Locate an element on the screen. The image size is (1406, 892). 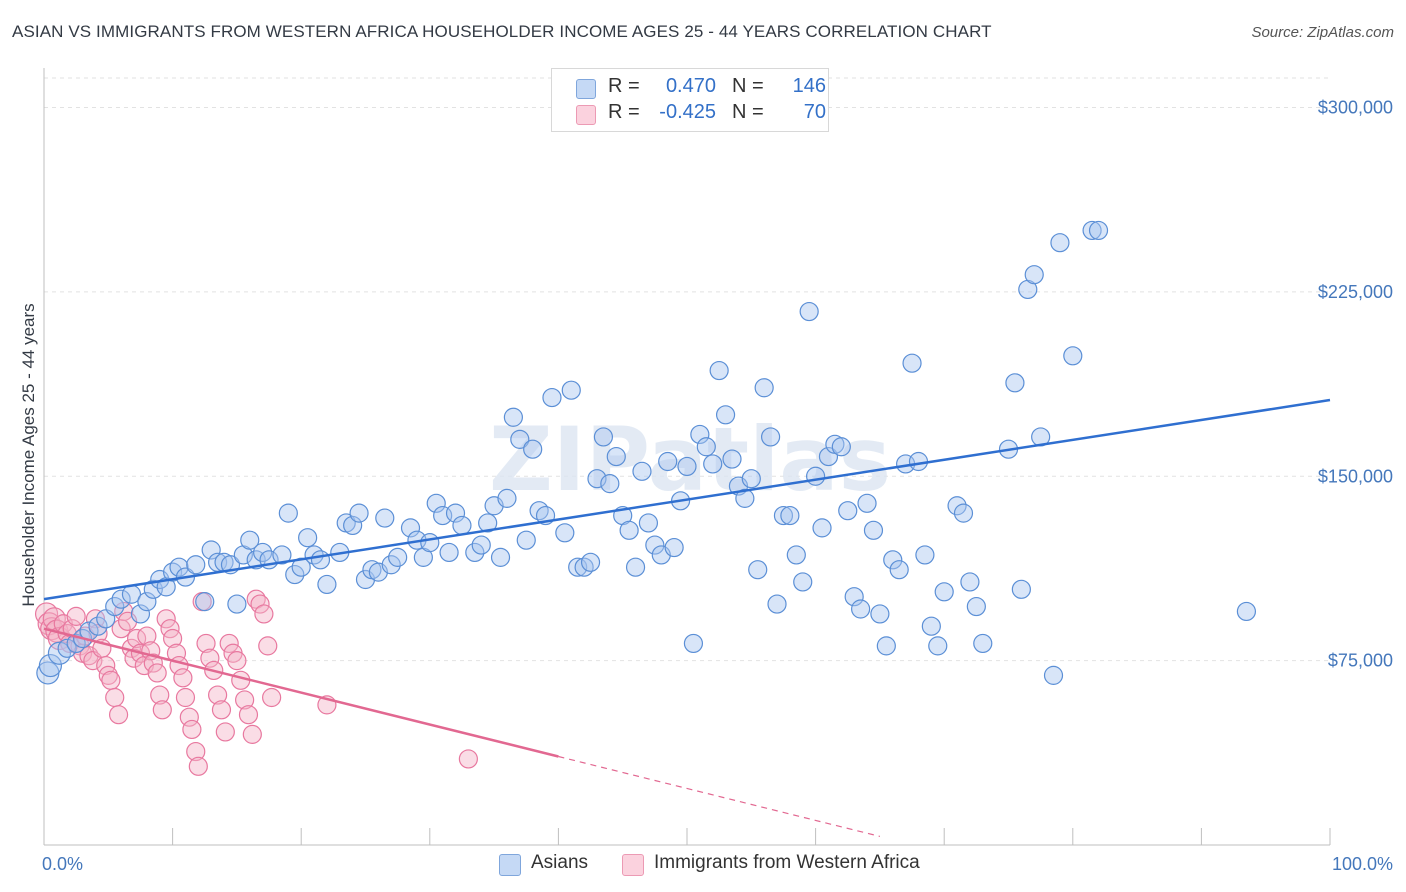
trend-line-immigrants is located at coordinates (301, 692).